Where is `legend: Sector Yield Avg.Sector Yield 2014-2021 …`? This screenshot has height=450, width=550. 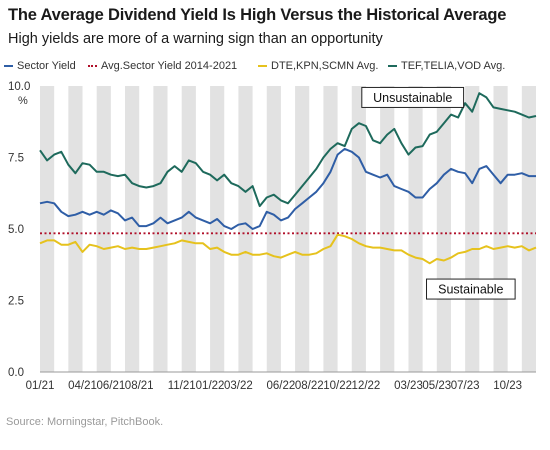 legend: Sector Yield Avg.Sector Yield 2014-2021 … is located at coordinates (274, 69).